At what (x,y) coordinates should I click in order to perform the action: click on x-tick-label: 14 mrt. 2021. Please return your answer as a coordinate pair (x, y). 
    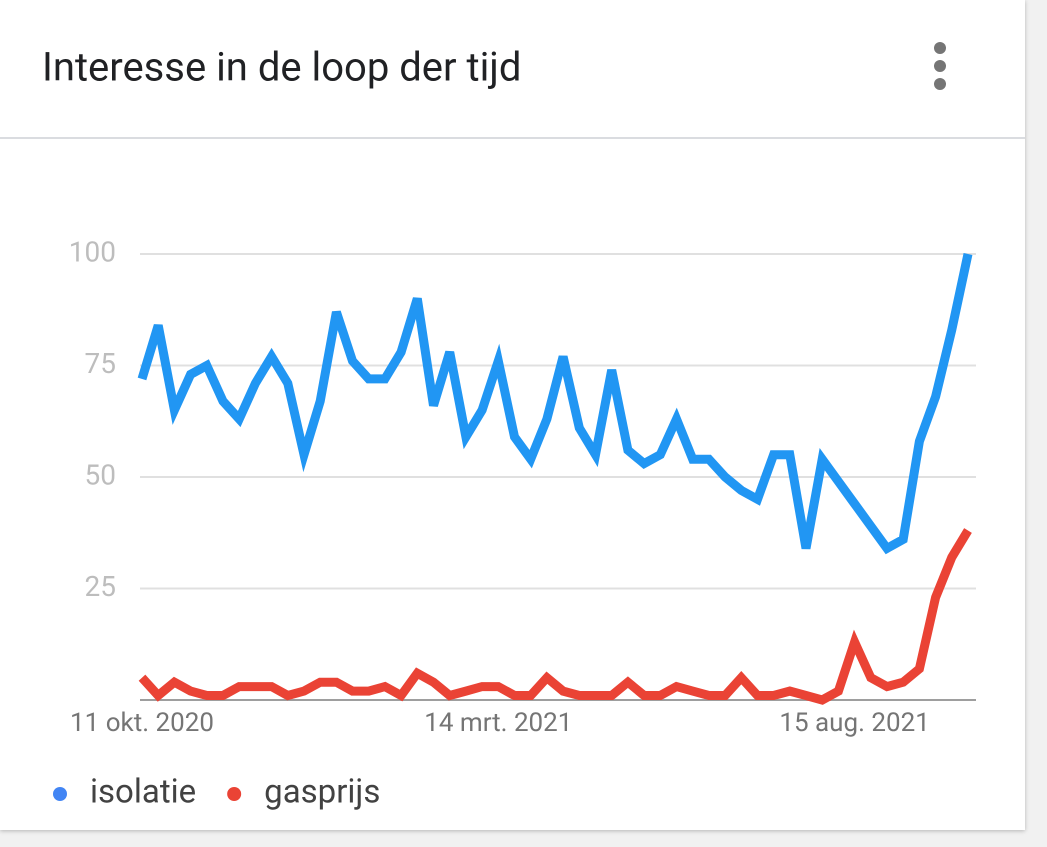
    Looking at the image, I should click on (498, 723).